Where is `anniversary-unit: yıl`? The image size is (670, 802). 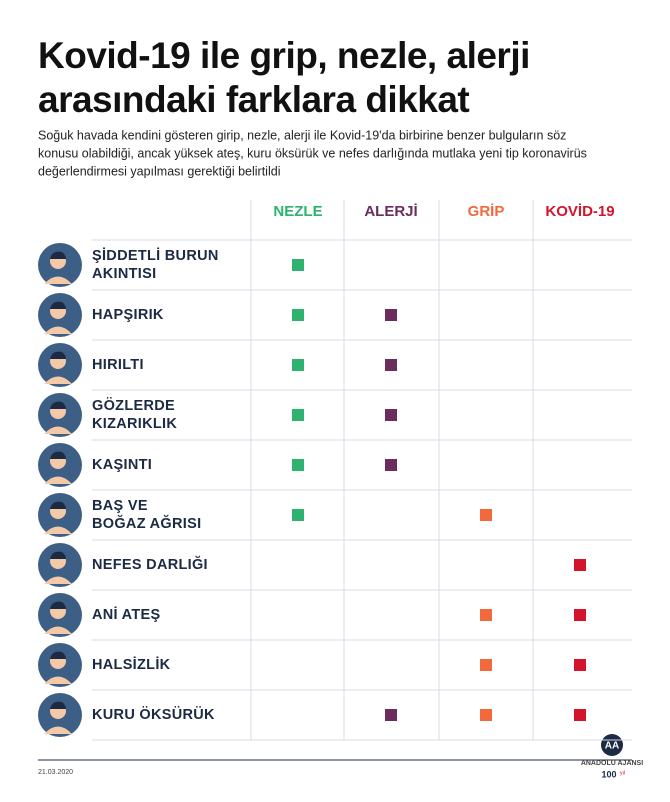
anniversary-unit: yıl is located at coordinates (622, 773).